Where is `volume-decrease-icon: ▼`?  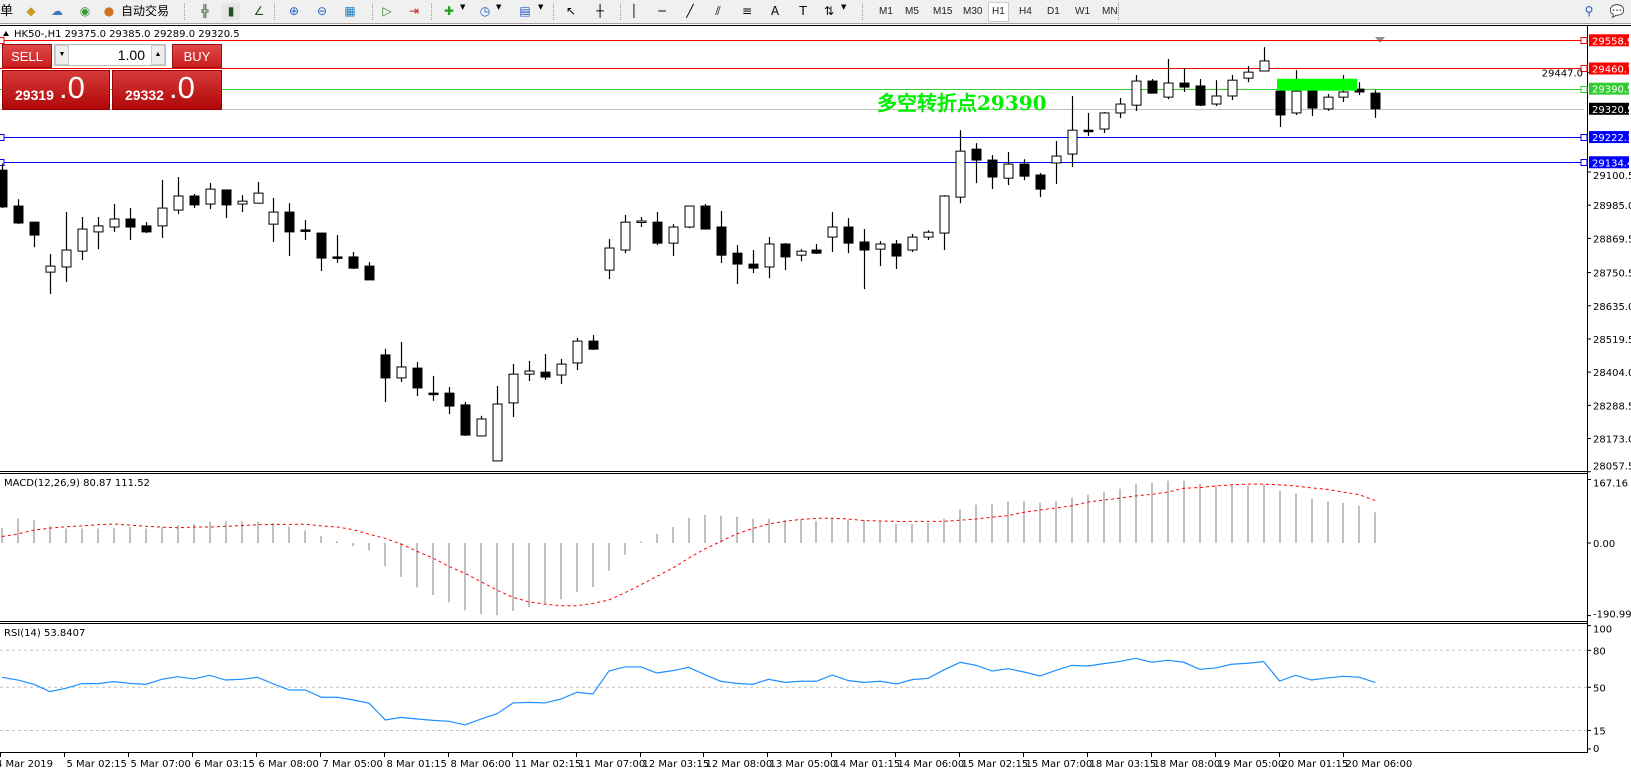
volume-decrease-icon: ▼ is located at coordinates (62, 55).